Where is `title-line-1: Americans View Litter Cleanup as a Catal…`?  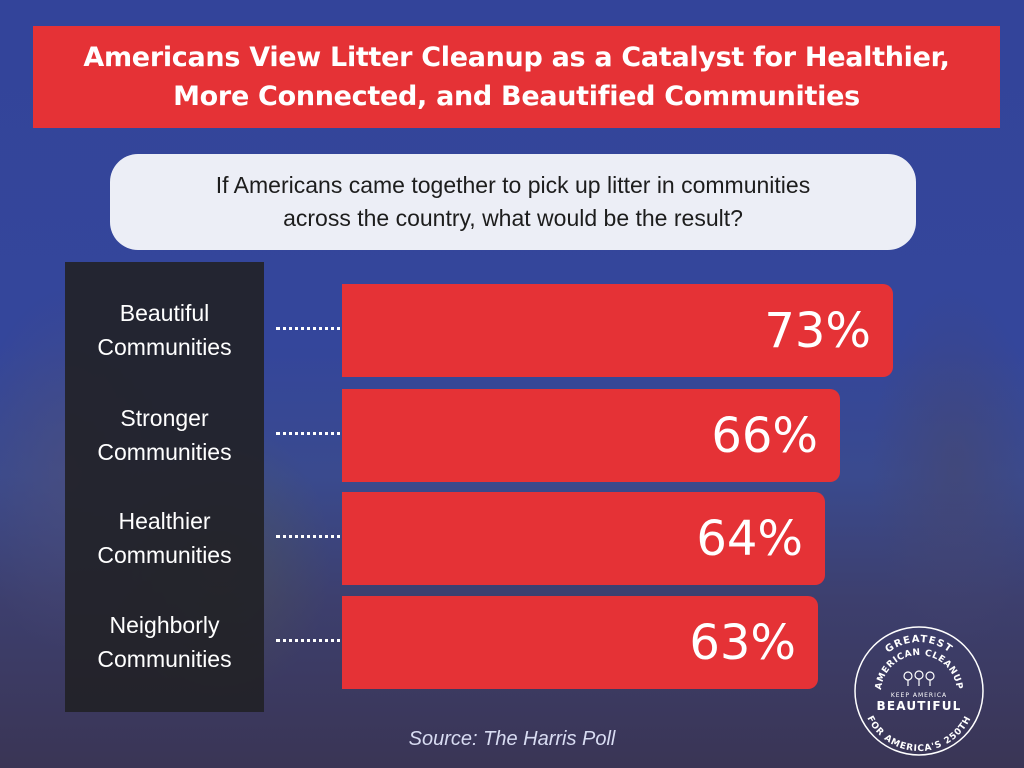
title-line-1: Americans View Litter Cleanup as a Catal… is located at coordinates (516, 57).